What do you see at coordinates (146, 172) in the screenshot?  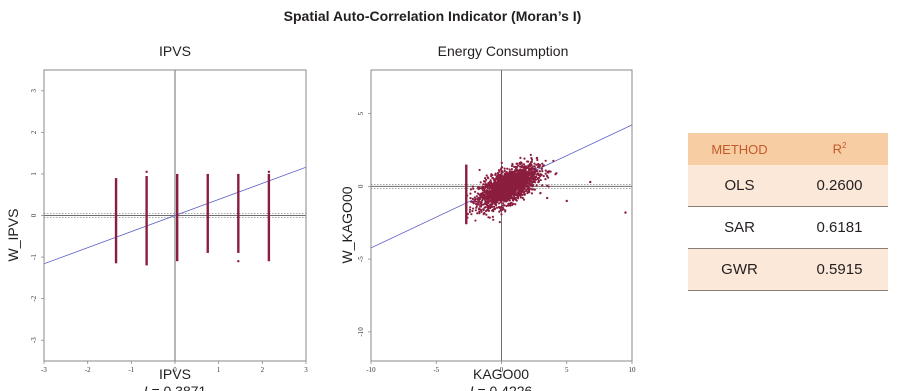 I see `ipvs-data-point` at bounding box center [146, 172].